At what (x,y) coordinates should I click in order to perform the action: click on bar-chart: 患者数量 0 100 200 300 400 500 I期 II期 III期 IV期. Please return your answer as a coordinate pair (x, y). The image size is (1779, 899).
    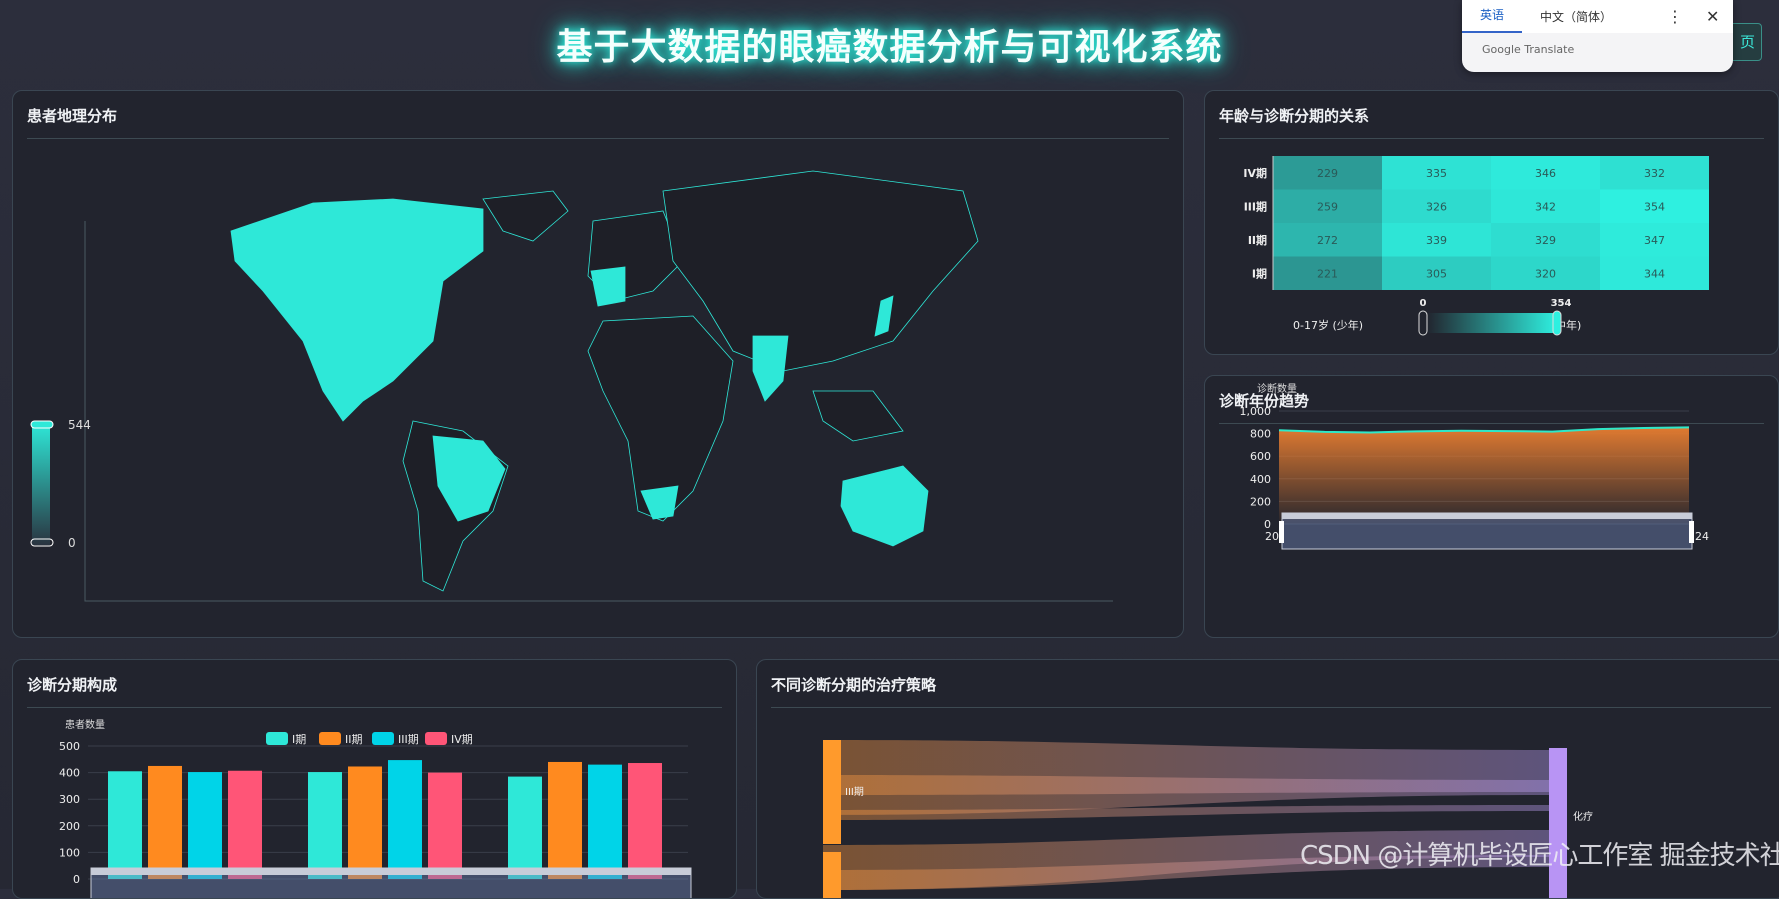
    Looking at the image, I should click on (375, 808).